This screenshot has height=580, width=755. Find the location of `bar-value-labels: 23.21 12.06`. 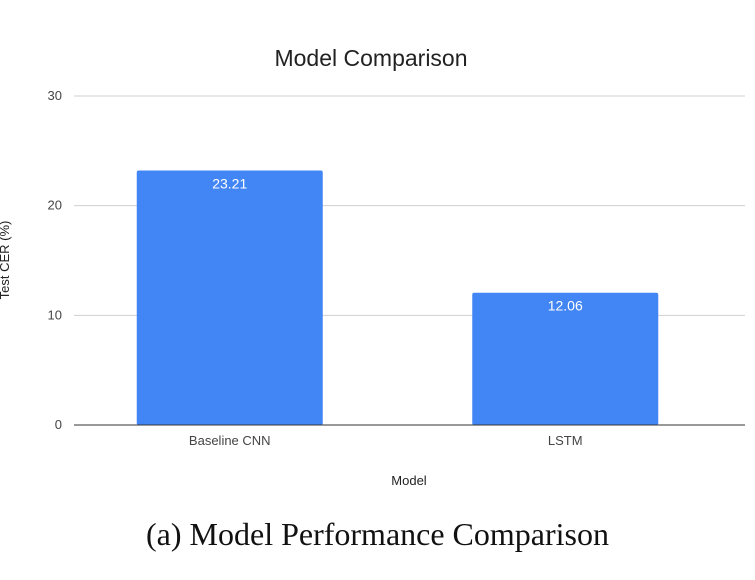

bar-value-labels: 23.21 12.06 is located at coordinates (397, 244).